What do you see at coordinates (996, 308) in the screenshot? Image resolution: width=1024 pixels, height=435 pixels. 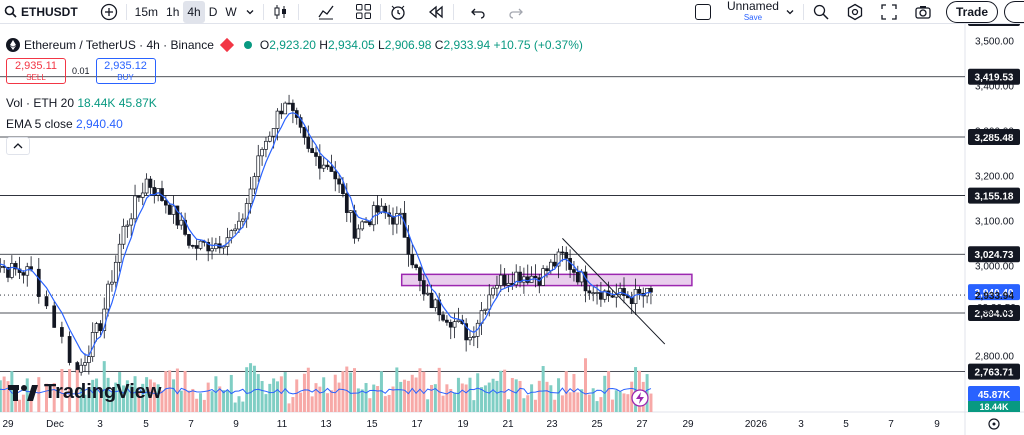 I see `countdown-label: 02:30:59` at bounding box center [996, 308].